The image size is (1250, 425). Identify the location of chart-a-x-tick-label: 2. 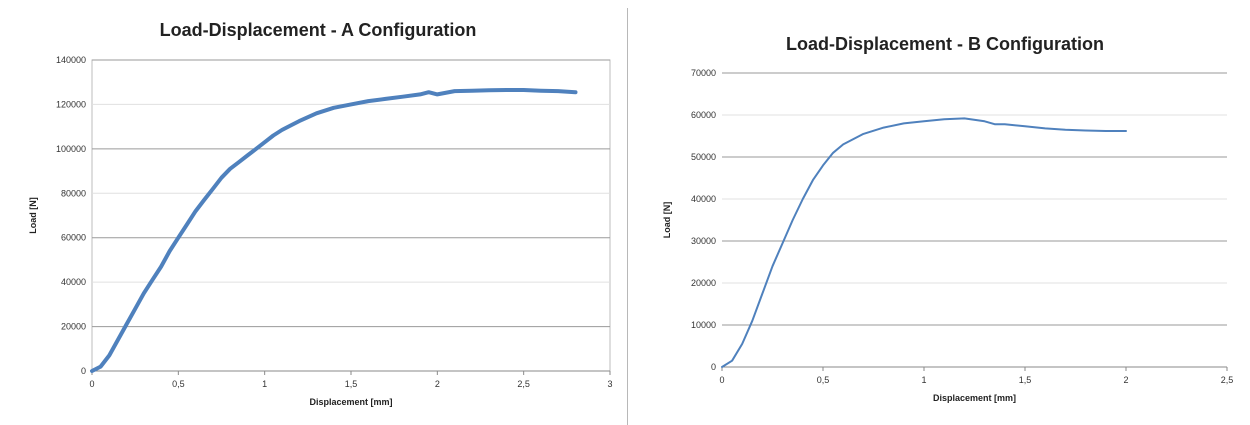
(437, 384).